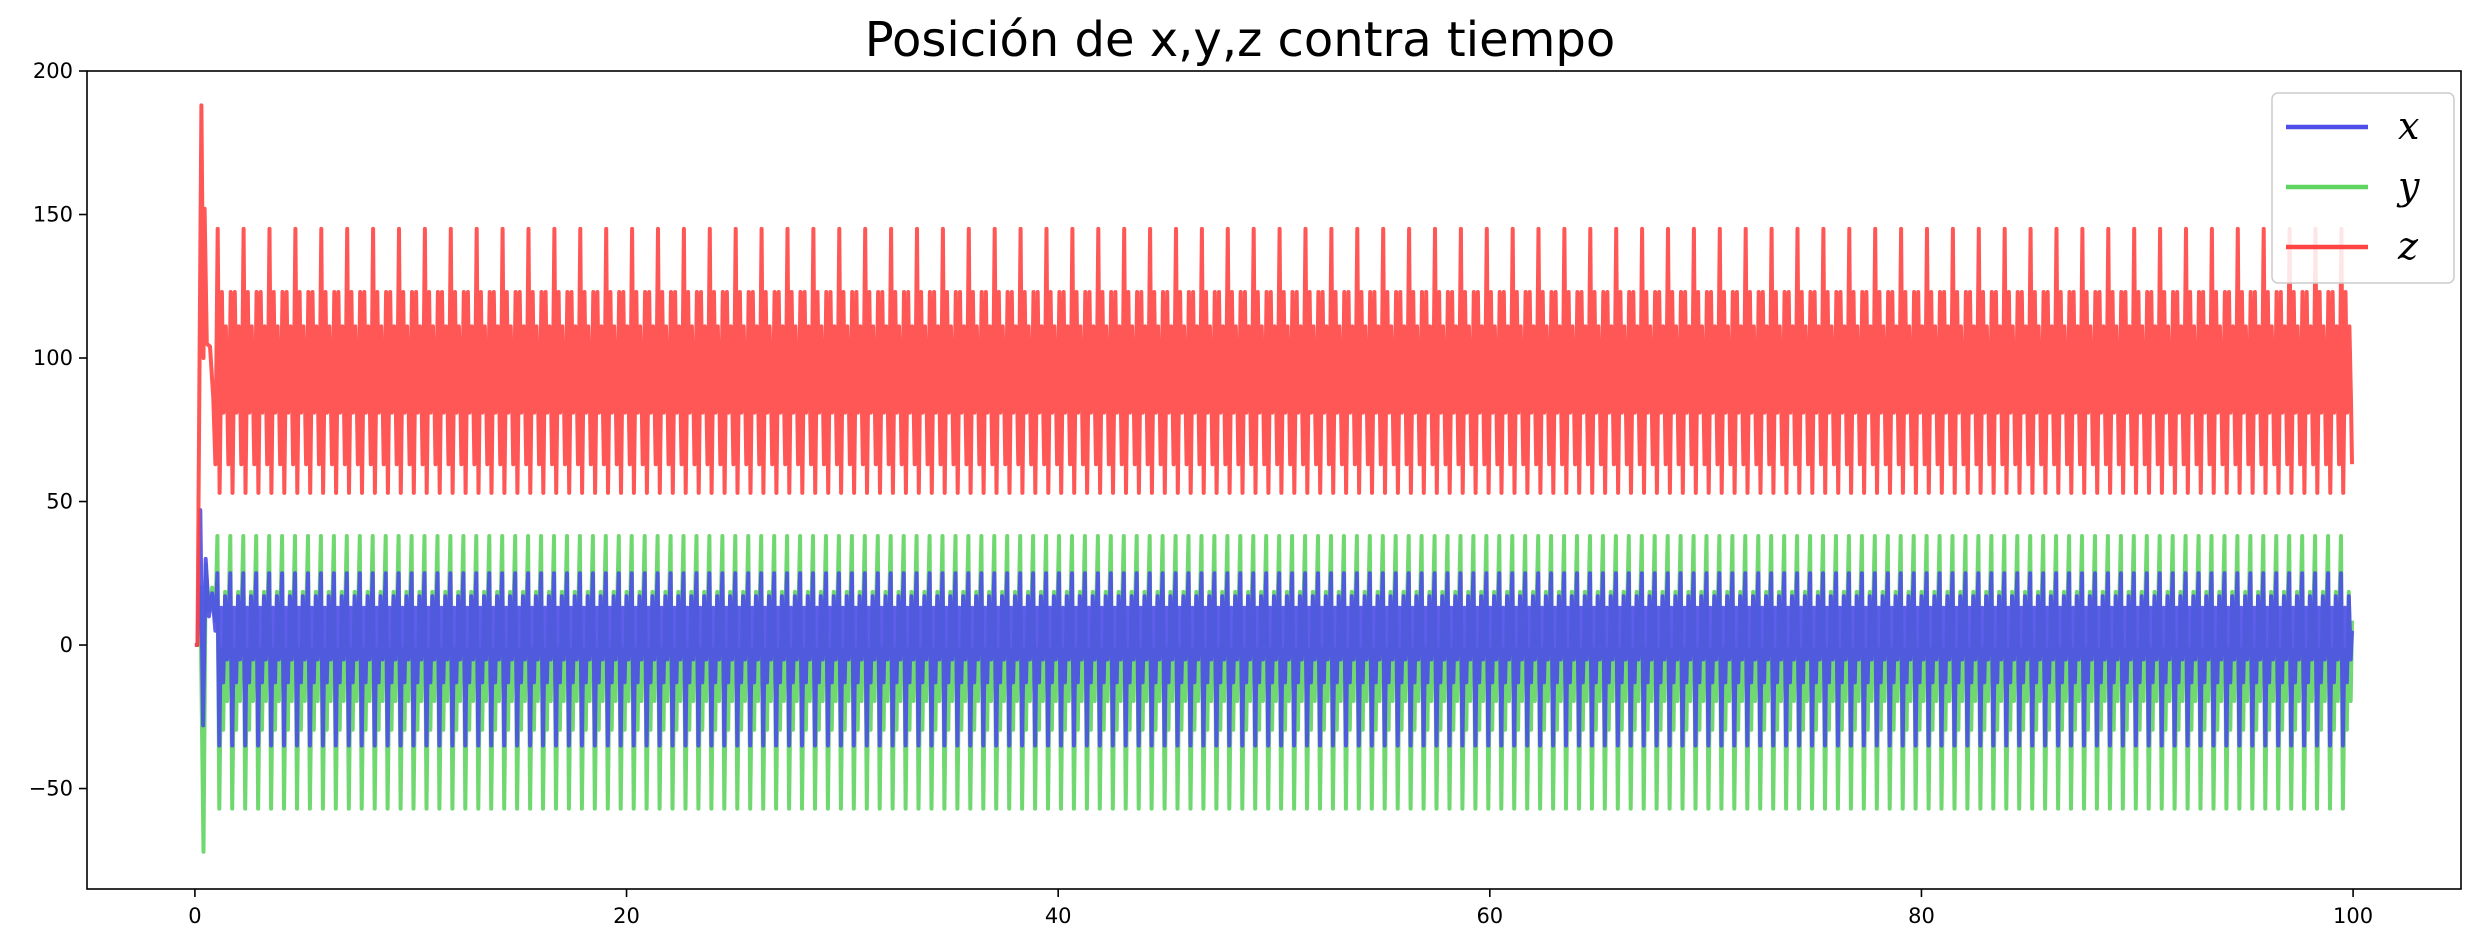  I want to click on legend-label-y: y, so click(2408, 186).